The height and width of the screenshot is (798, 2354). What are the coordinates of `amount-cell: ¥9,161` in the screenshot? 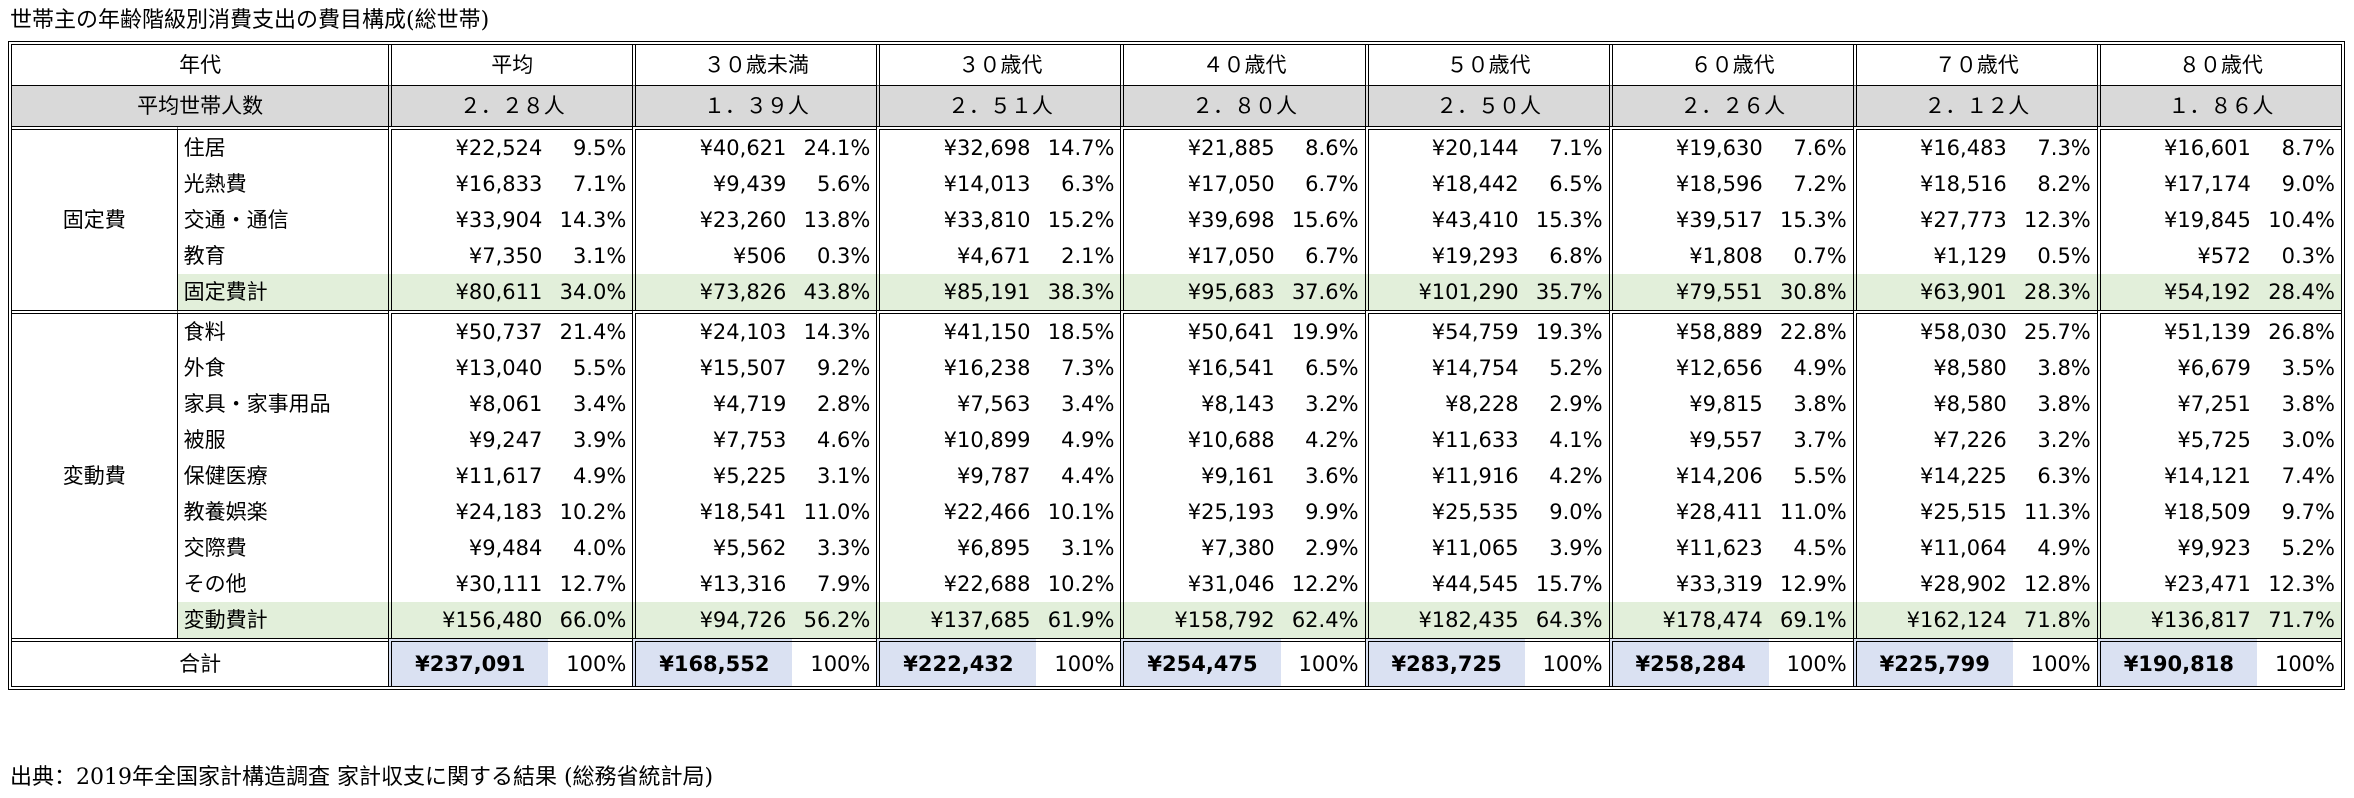 It's located at (1200, 476).